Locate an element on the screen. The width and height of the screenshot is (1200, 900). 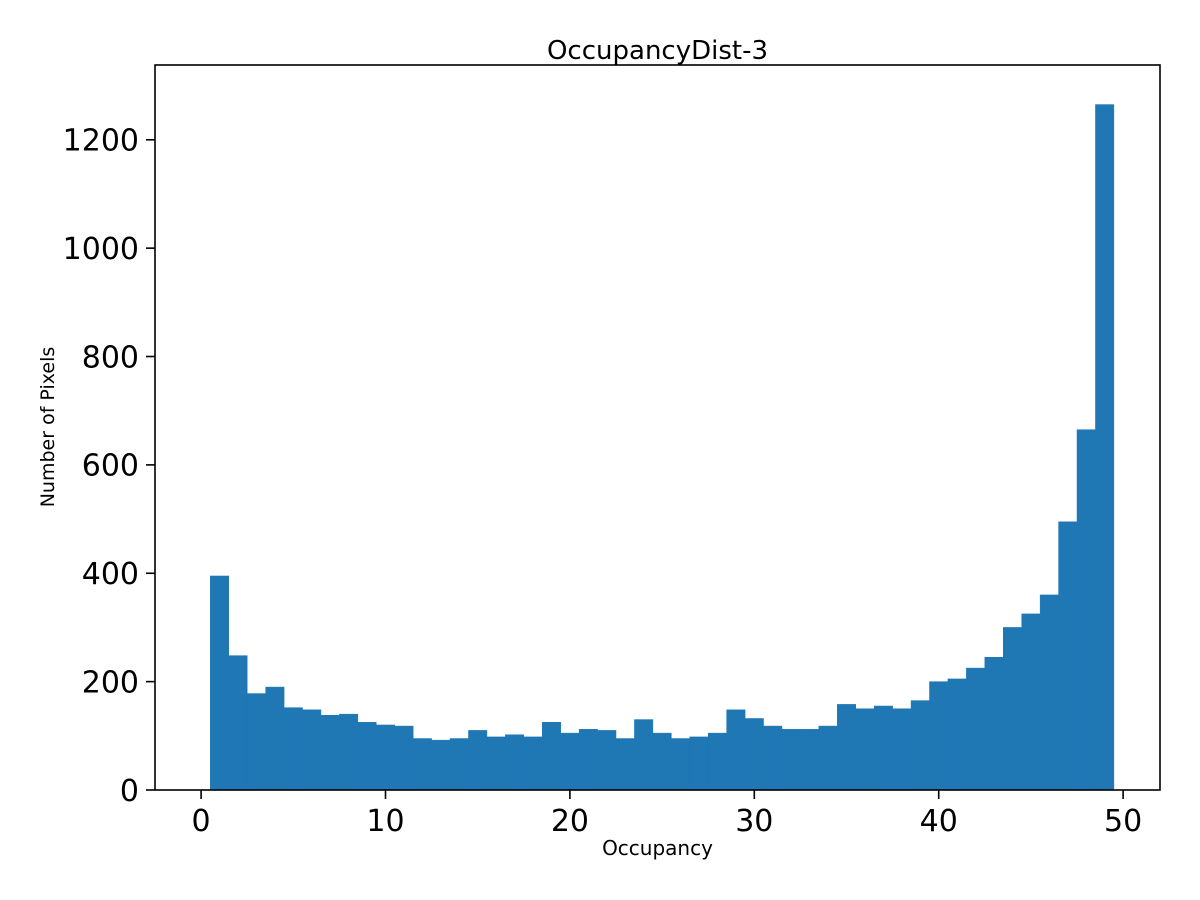
x-axis-label: Occupancy is located at coordinates (657, 848).